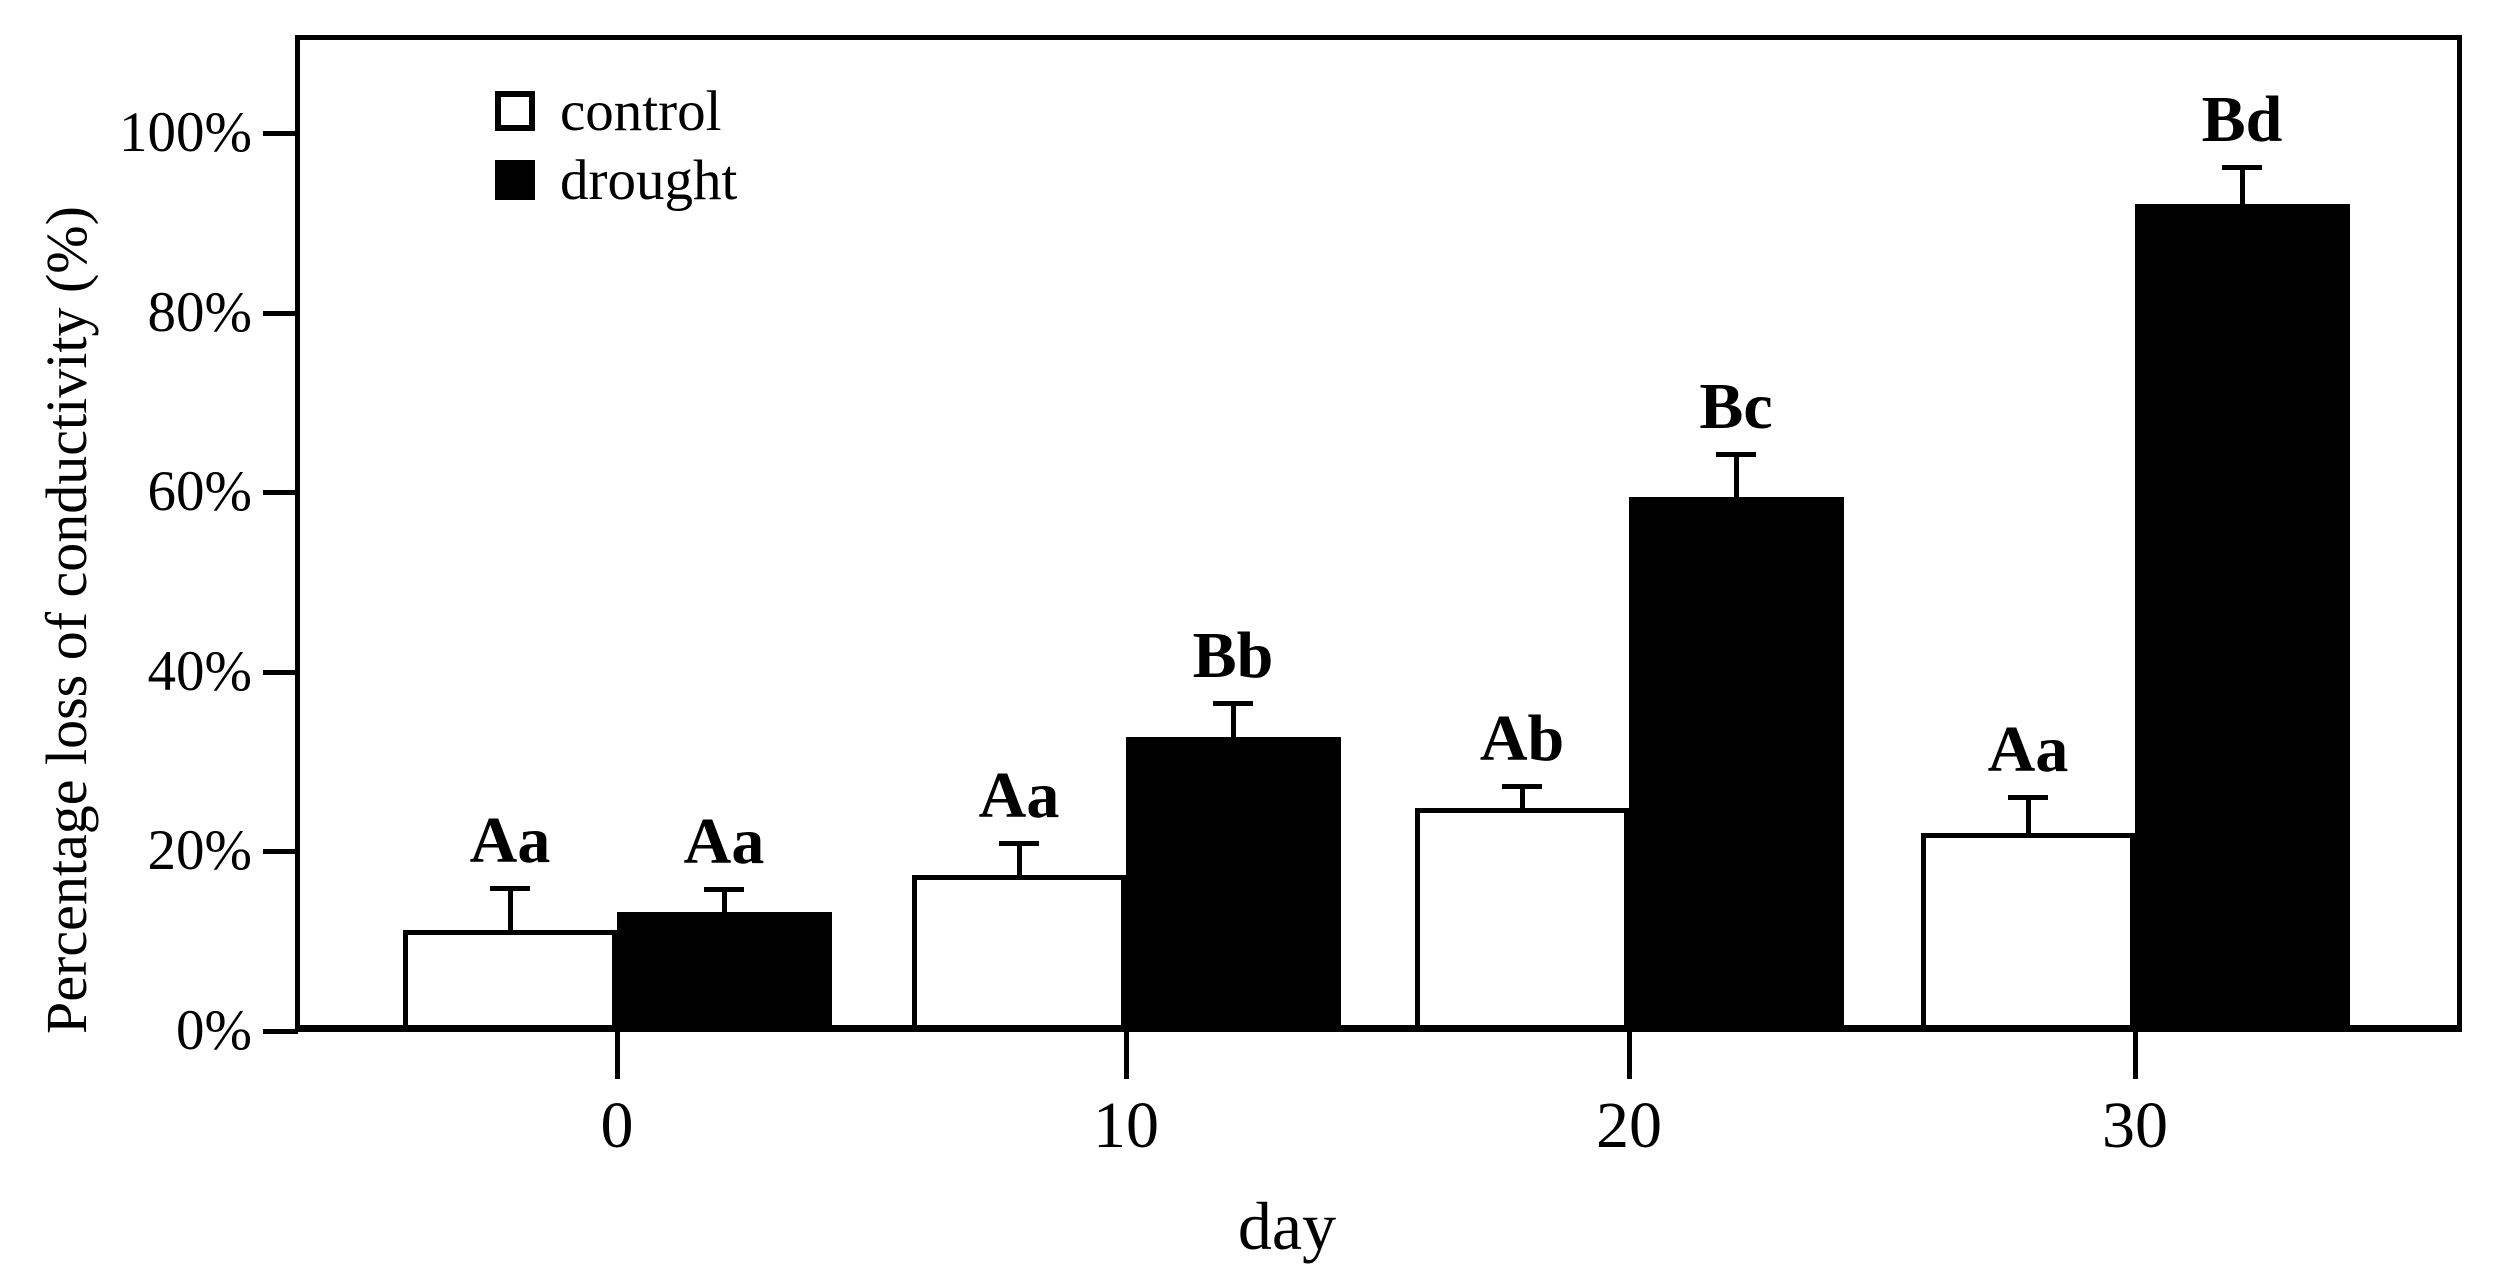  What do you see at coordinates (641, 111) in the screenshot?
I see `legend-label: control` at bounding box center [641, 111].